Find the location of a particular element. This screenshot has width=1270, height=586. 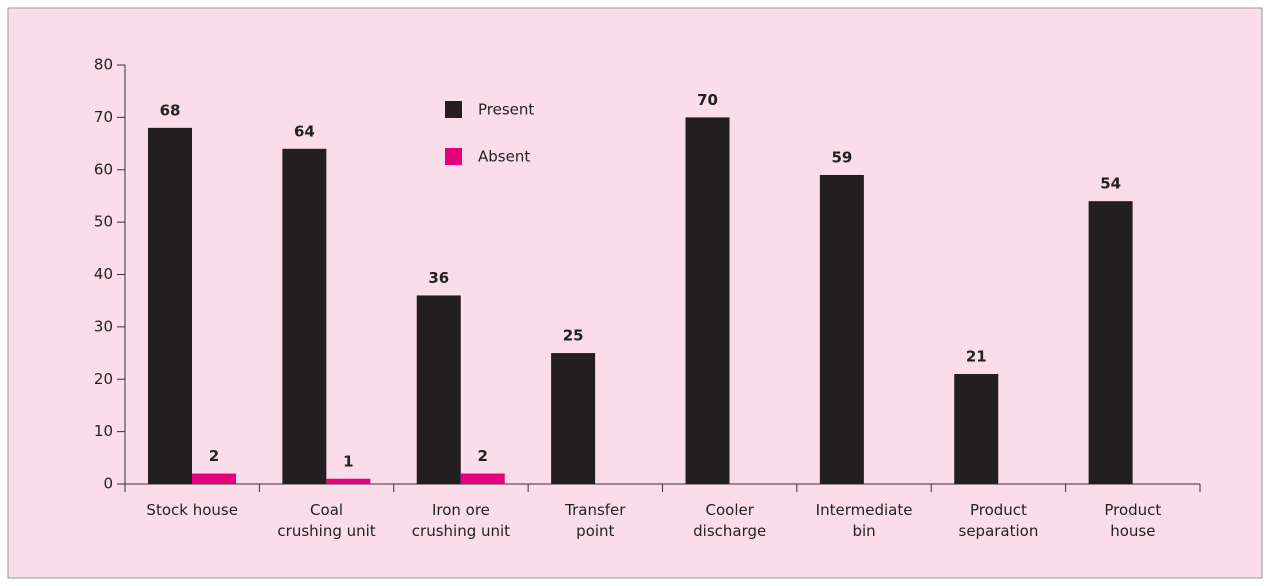

x-tick-label: Cooler discharge is located at coordinates (729, 520).